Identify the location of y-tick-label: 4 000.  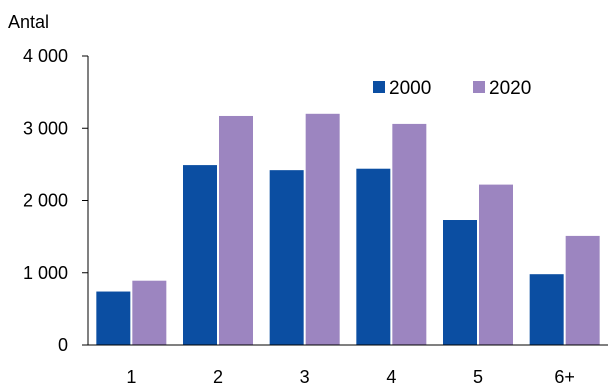
(45, 56).